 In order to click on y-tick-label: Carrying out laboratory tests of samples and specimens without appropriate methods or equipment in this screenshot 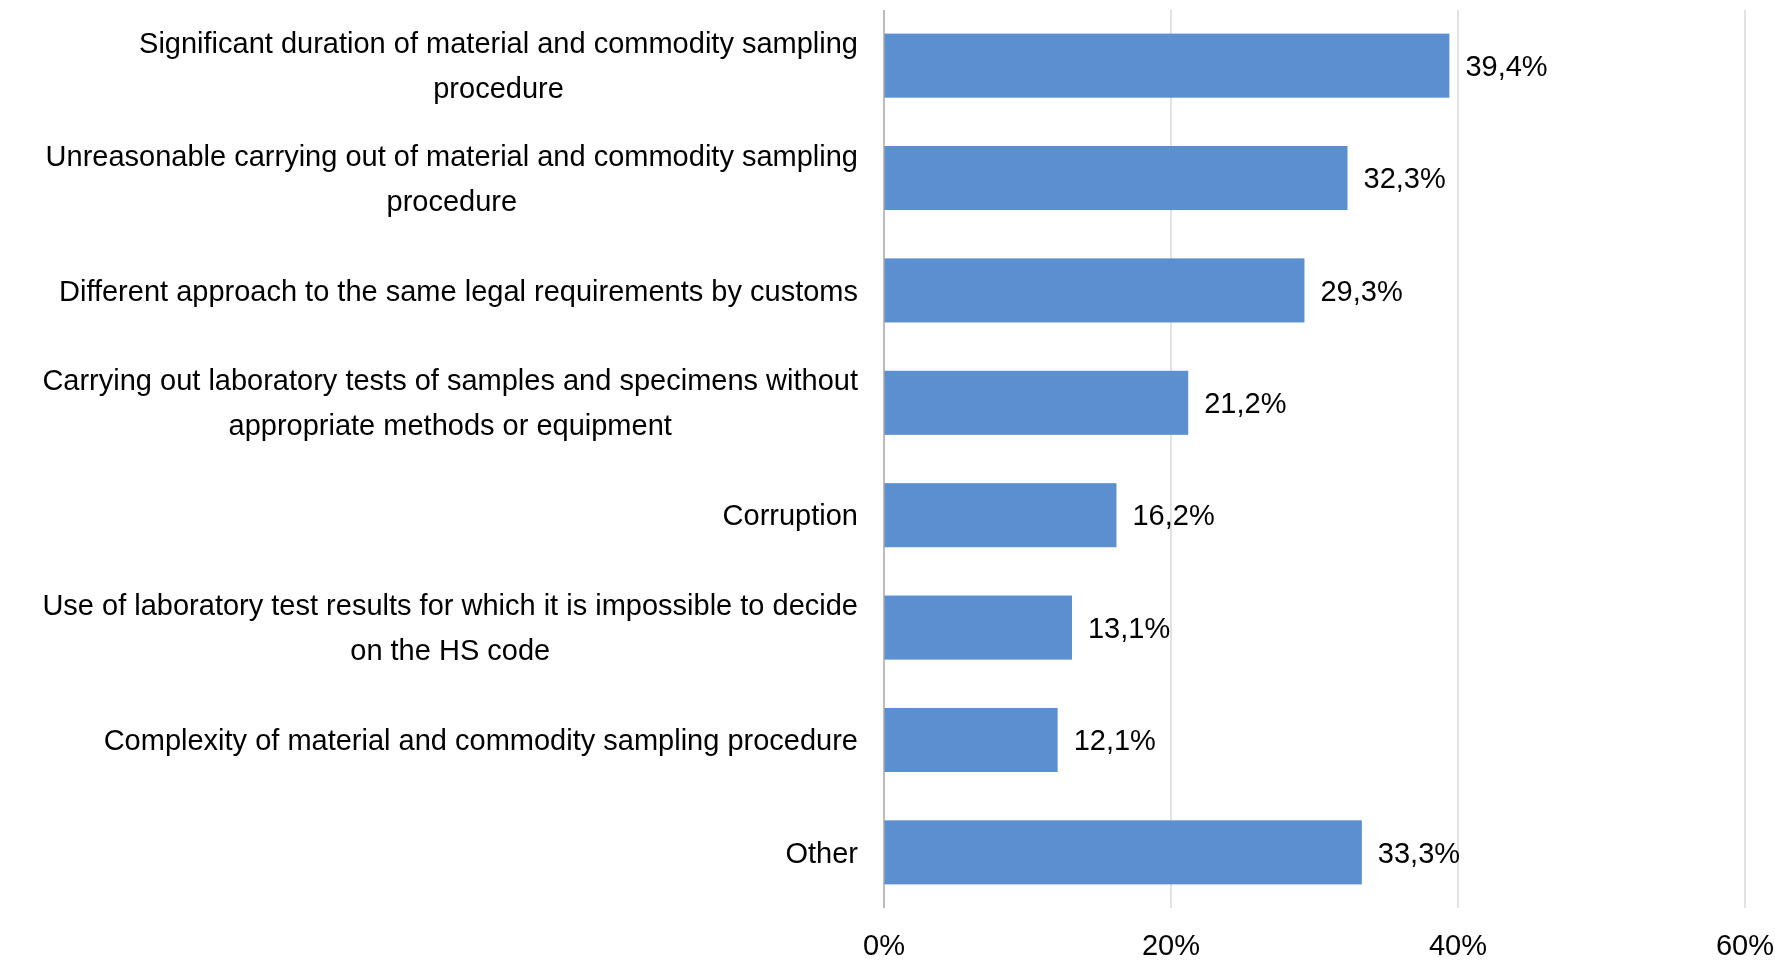, I will do `click(450, 403)`.